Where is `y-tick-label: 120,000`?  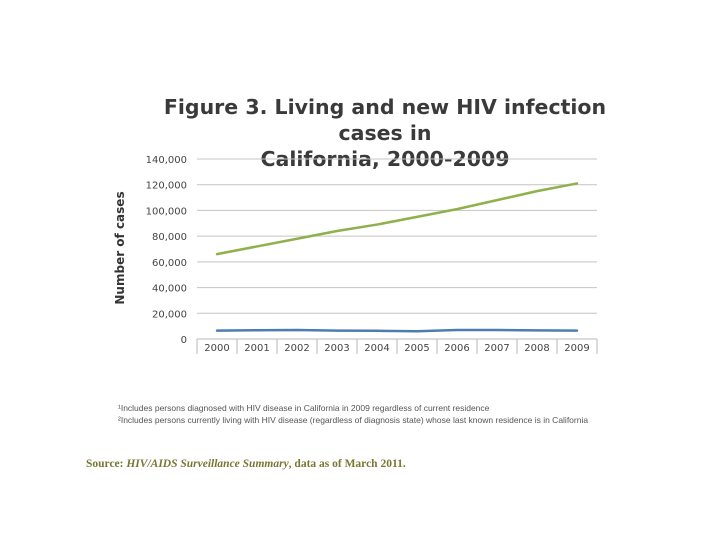 y-tick-label: 120,000 is located at coordinates (166, 186).